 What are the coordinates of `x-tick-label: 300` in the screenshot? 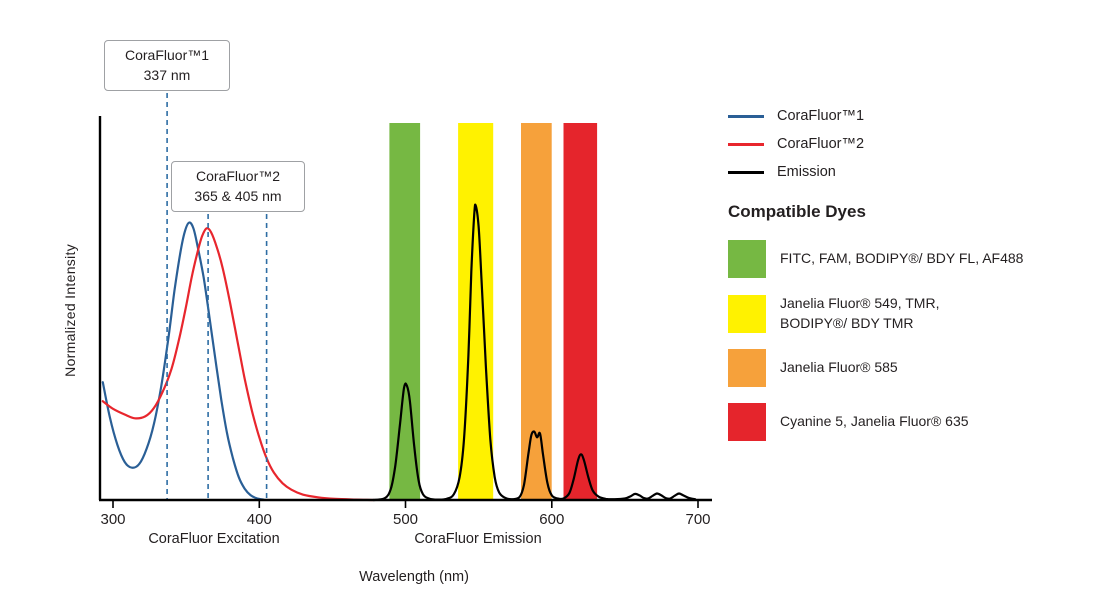 It's located at (112, 519).